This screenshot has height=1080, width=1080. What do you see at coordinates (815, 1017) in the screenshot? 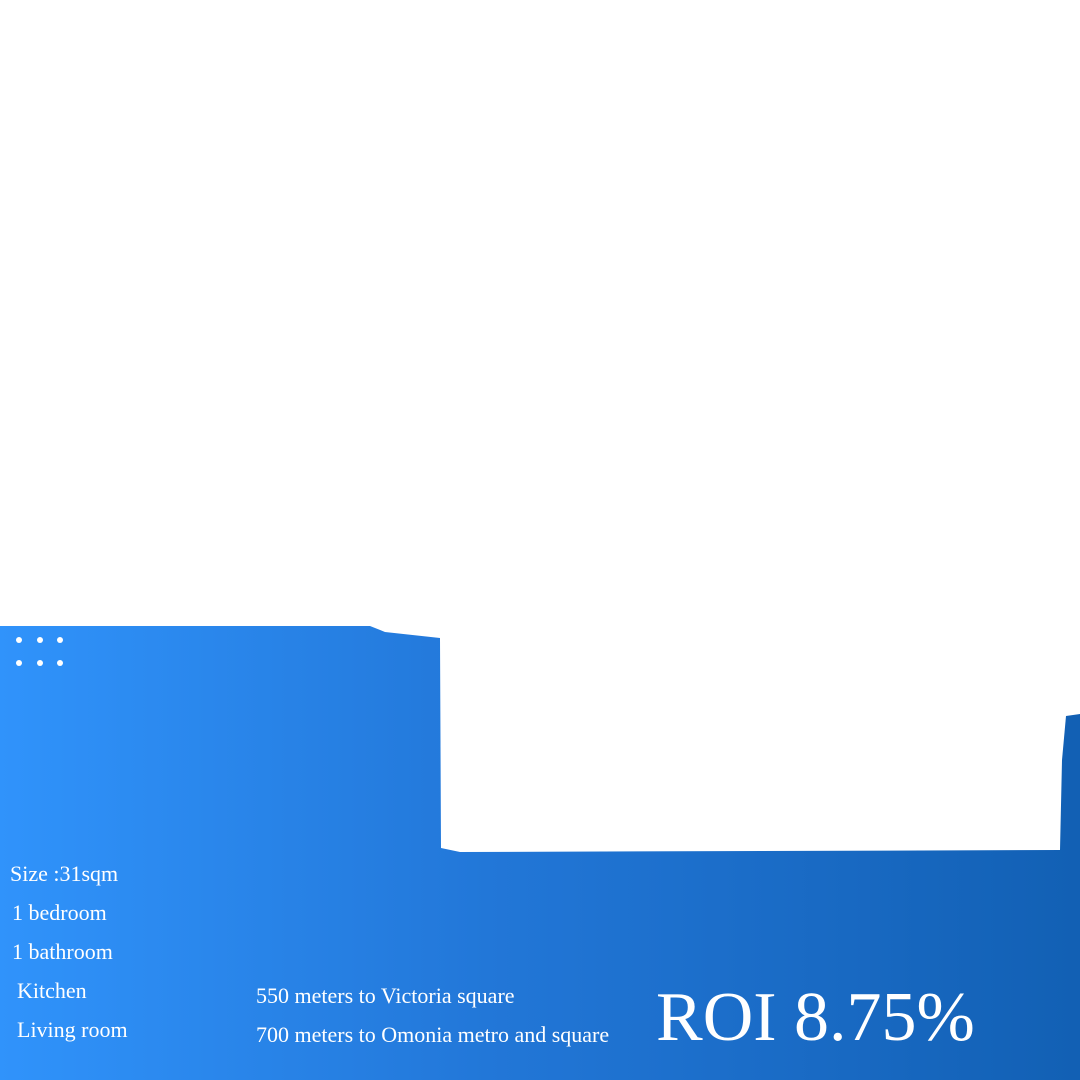
I see `roi-headline: ROI 8.75%` at bounding box center [815, 1017].